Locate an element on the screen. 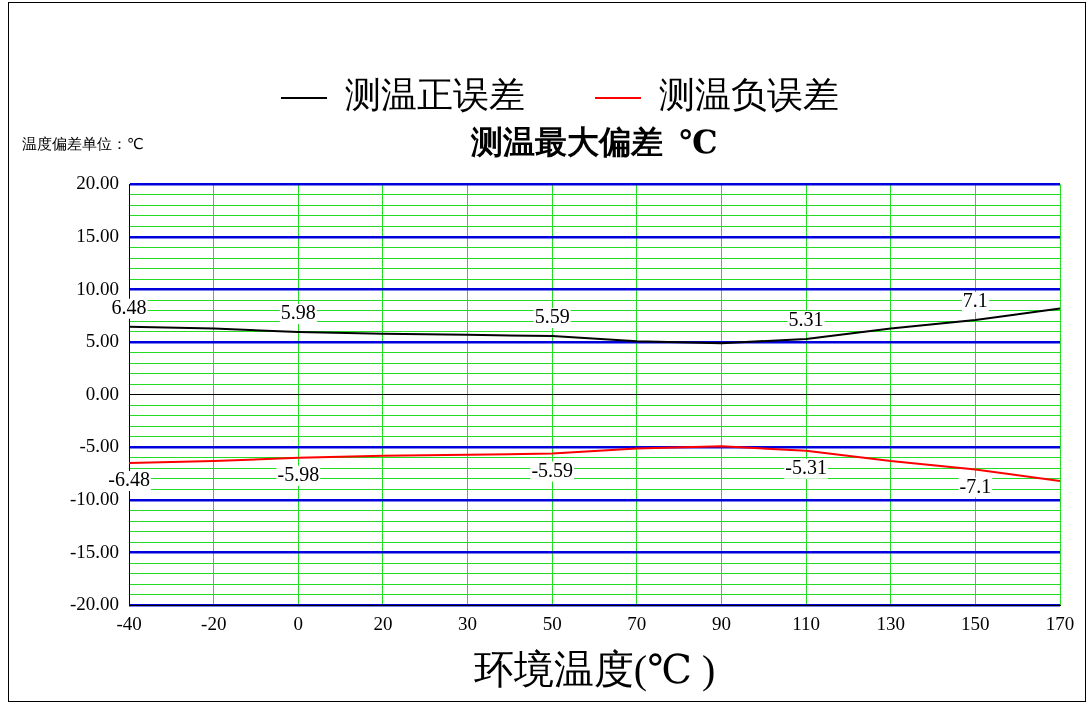 The height and width of the screenshot is (704, 1090). y-tick-label: 5.00 is located at coordinates (102, 341).